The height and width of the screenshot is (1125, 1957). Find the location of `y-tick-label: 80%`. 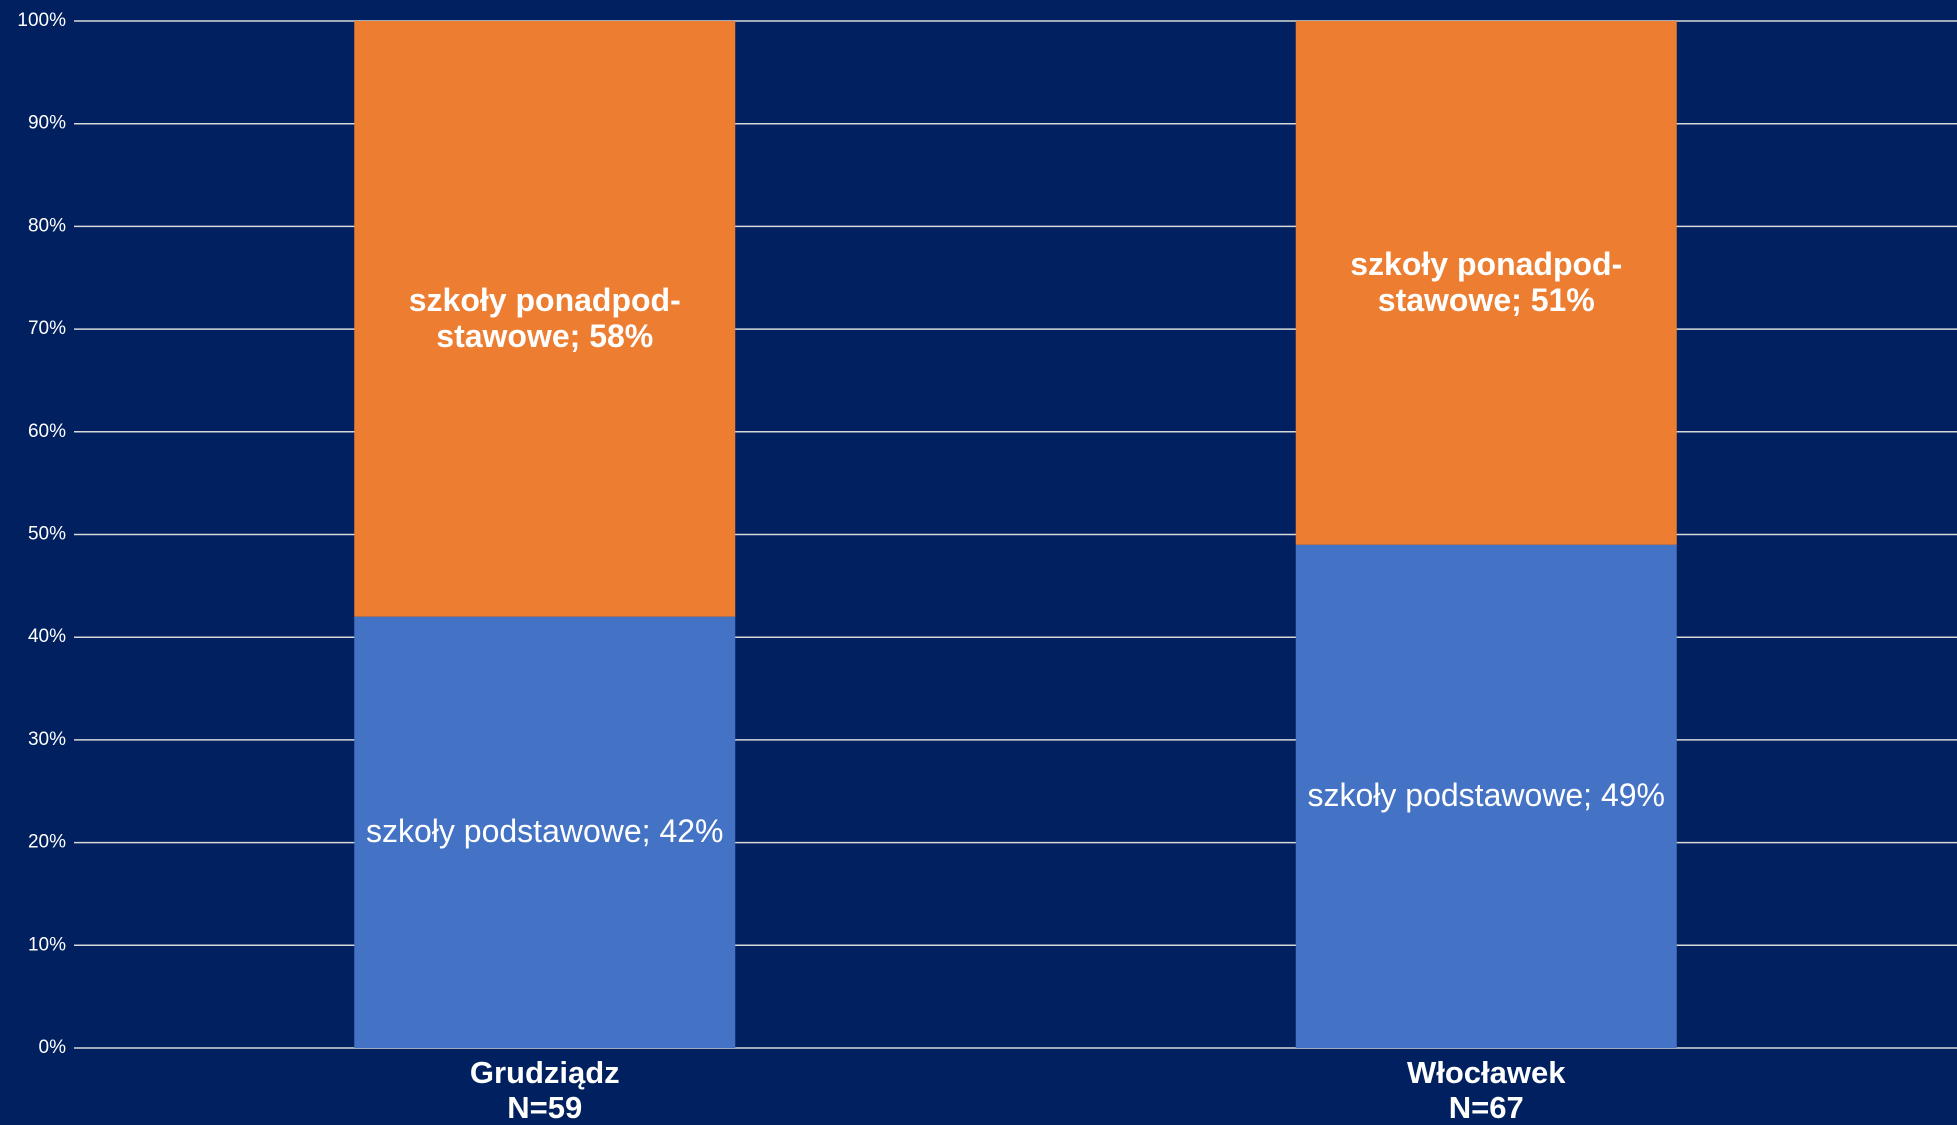

y-tick-label: 80% is located at coordinates (47, 225).